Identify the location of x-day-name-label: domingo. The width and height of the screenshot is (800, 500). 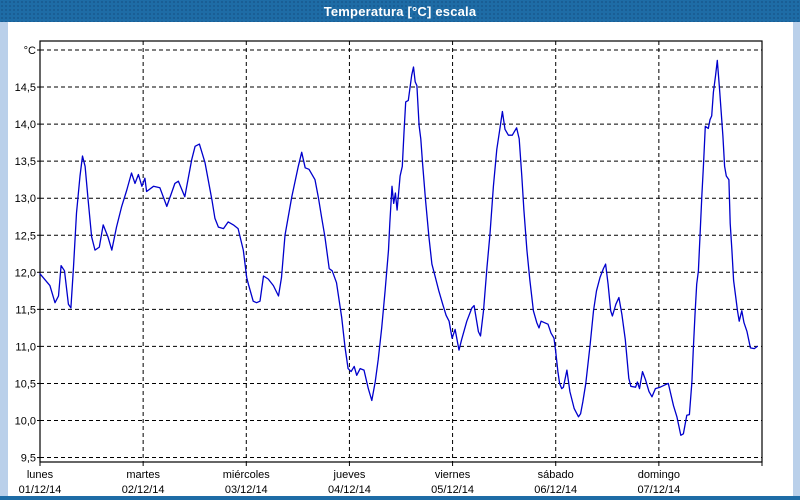
(659, 475).